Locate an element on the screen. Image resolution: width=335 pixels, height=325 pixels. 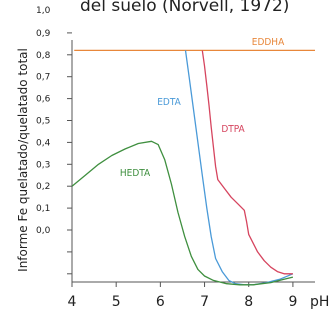
y-tick-label: 0,4 is located at coordinates (43, 143).